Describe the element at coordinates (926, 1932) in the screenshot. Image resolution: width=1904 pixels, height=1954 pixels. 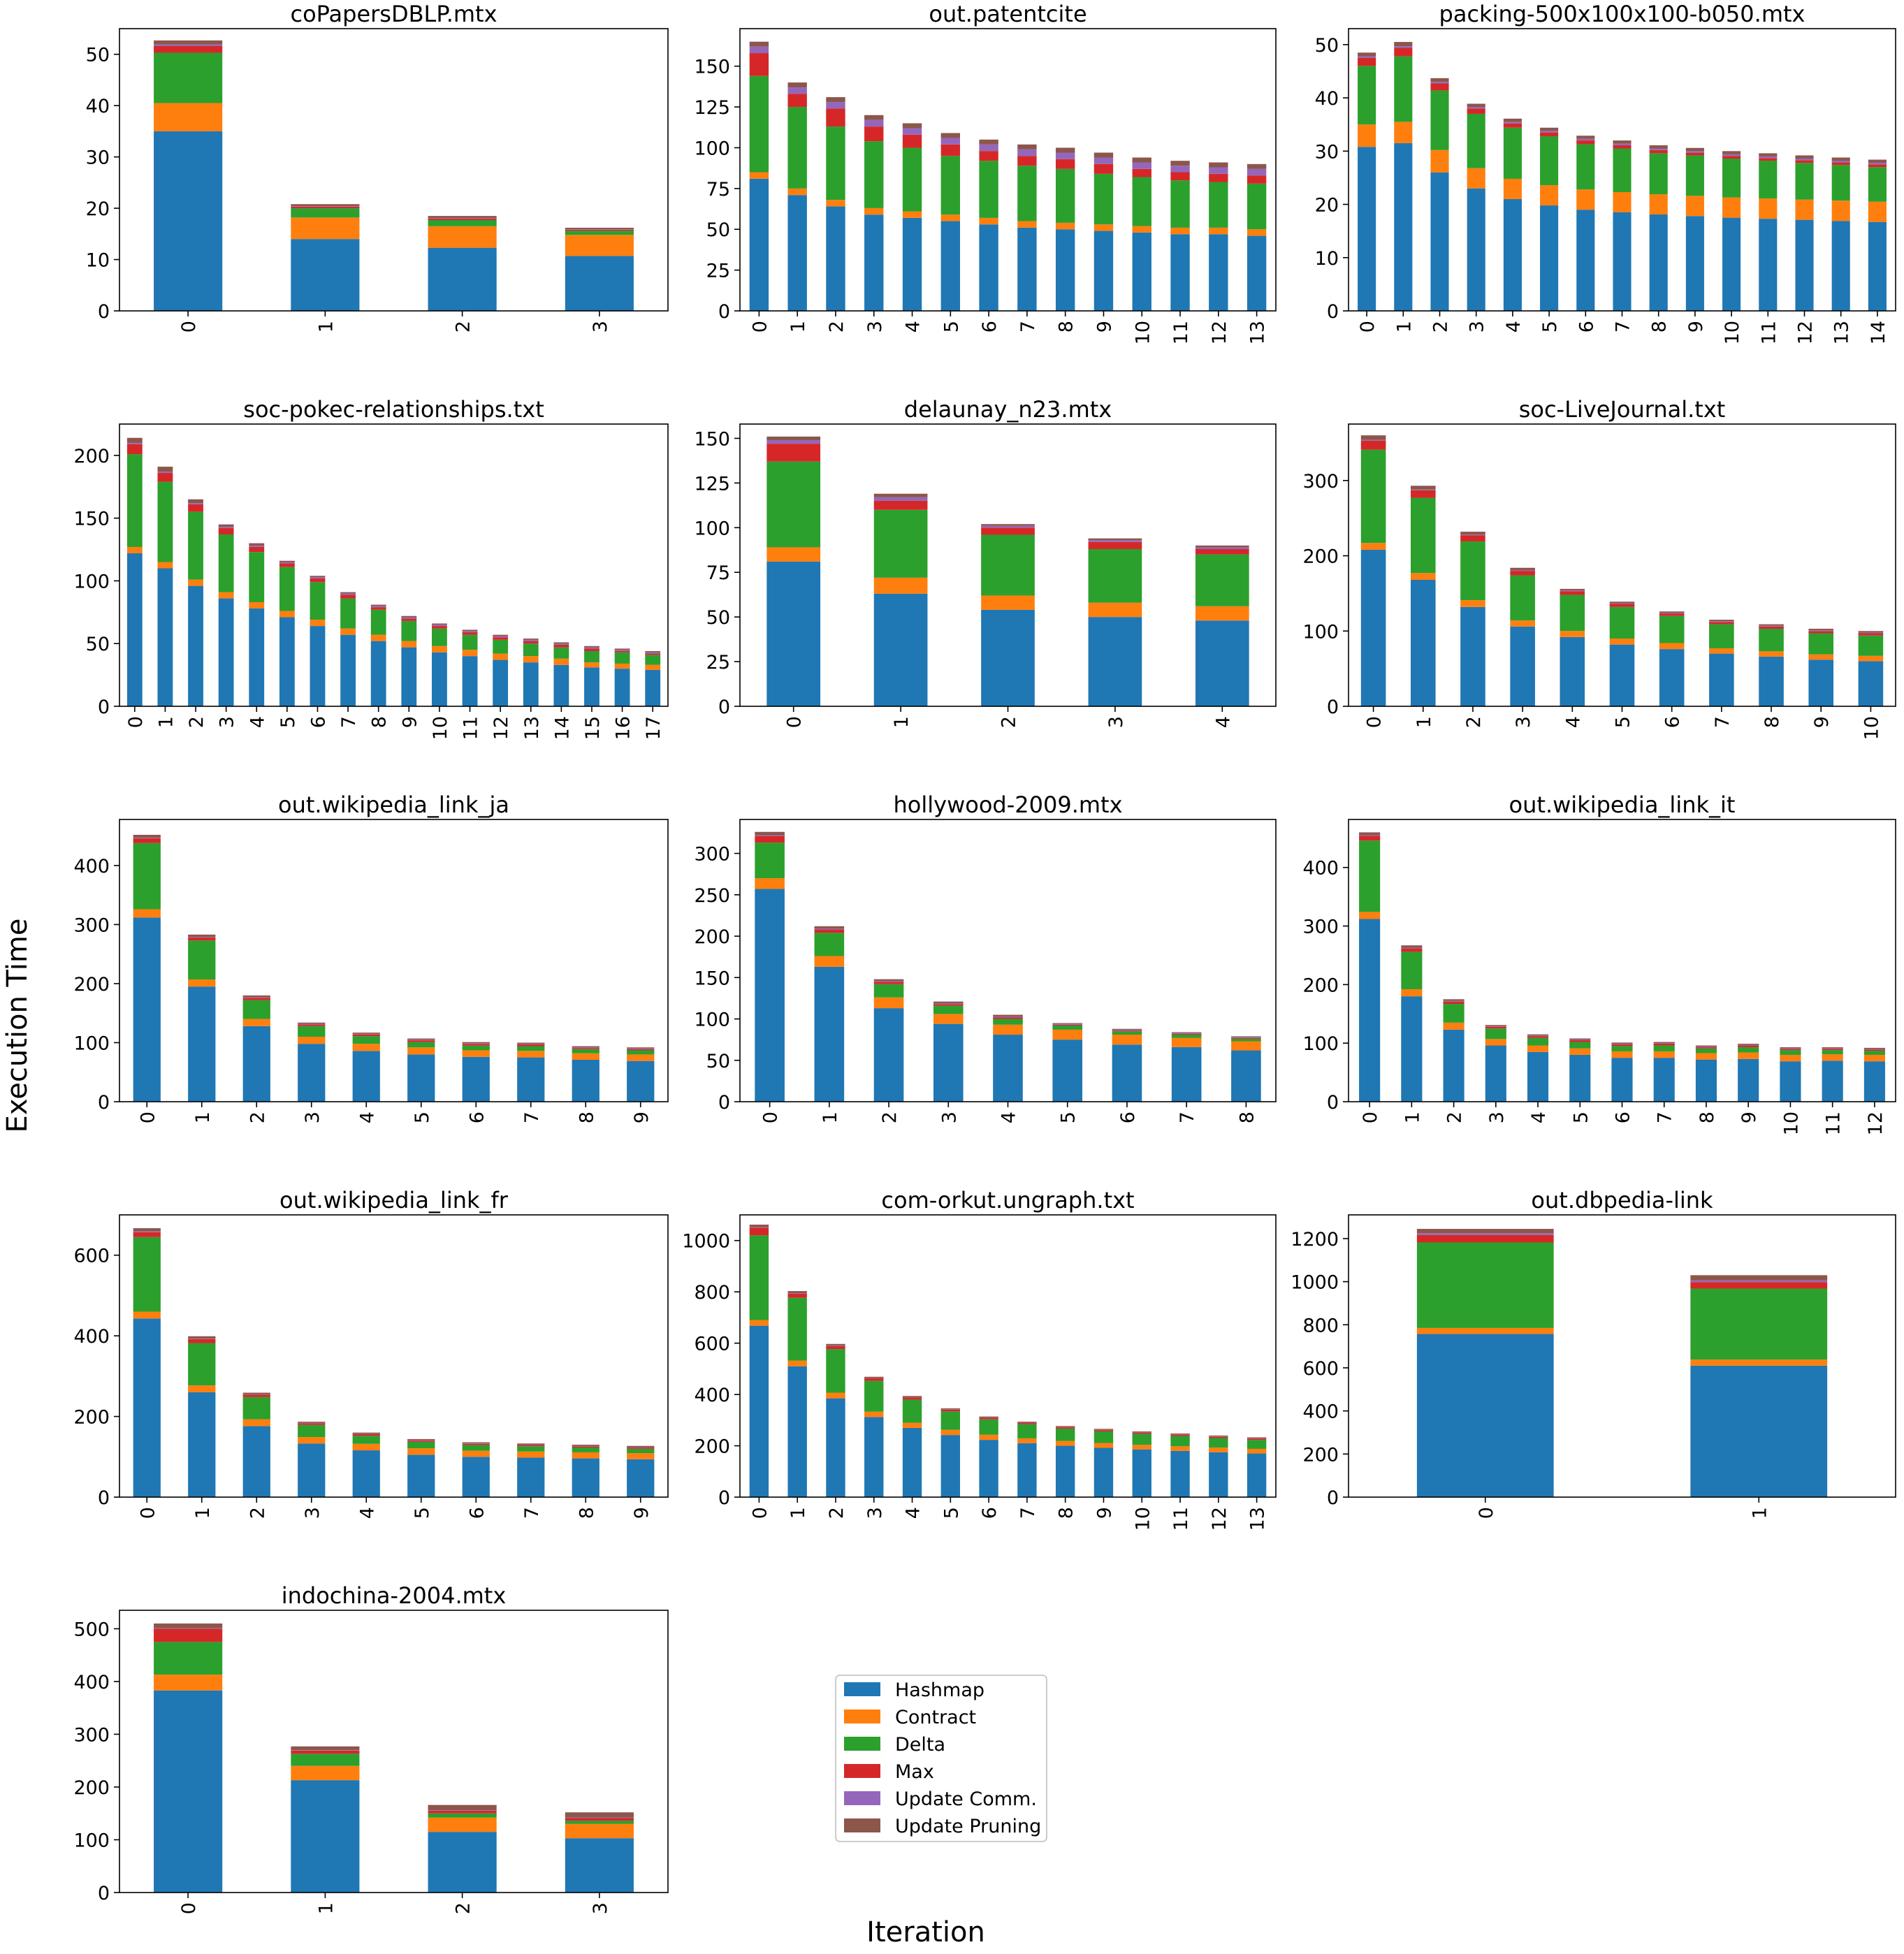
I see `figure-x-axis-label: Iteration` at that location.